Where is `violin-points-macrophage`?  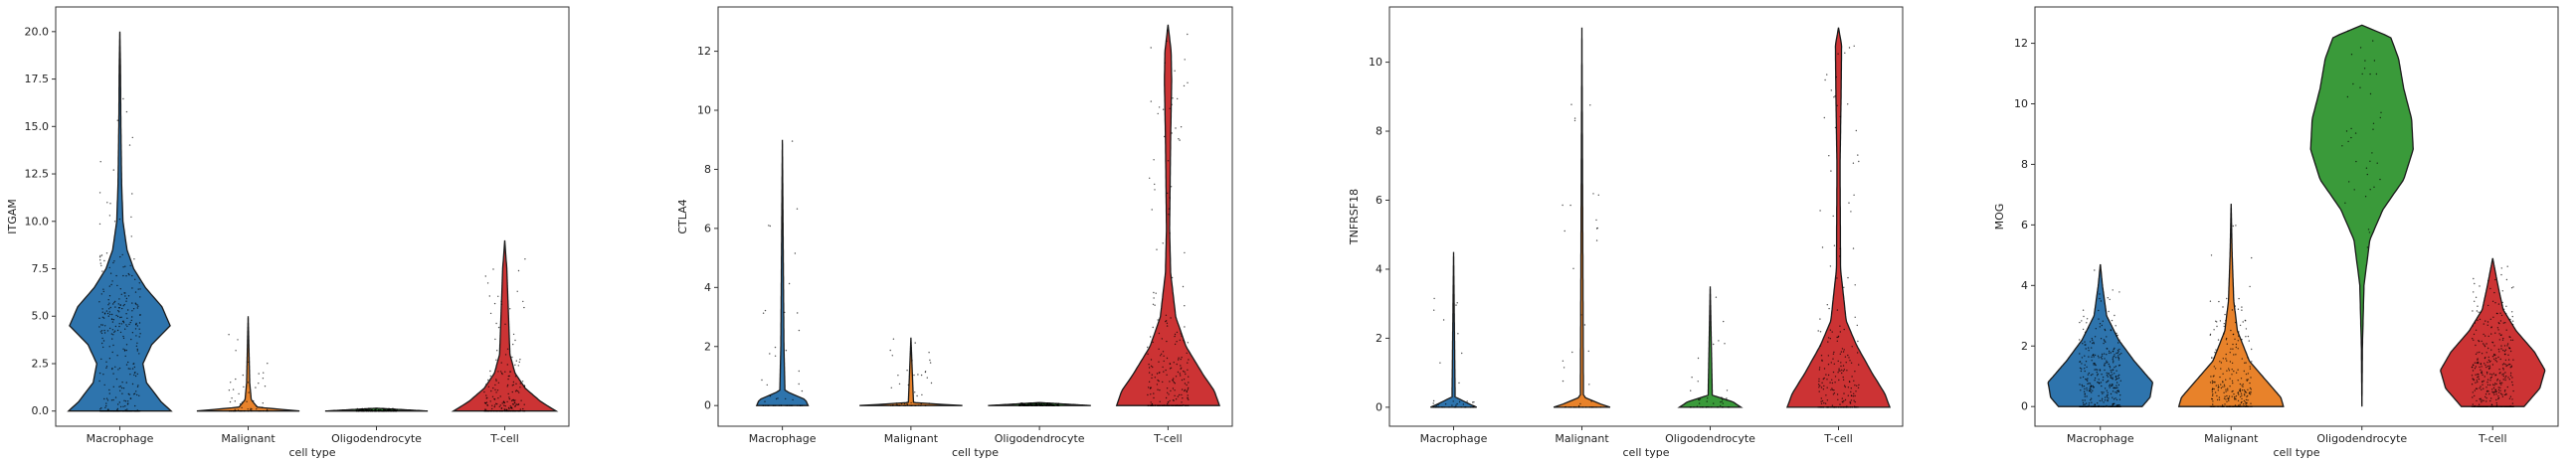
violin-points-macrophage is located at coordinates (2100, 338).